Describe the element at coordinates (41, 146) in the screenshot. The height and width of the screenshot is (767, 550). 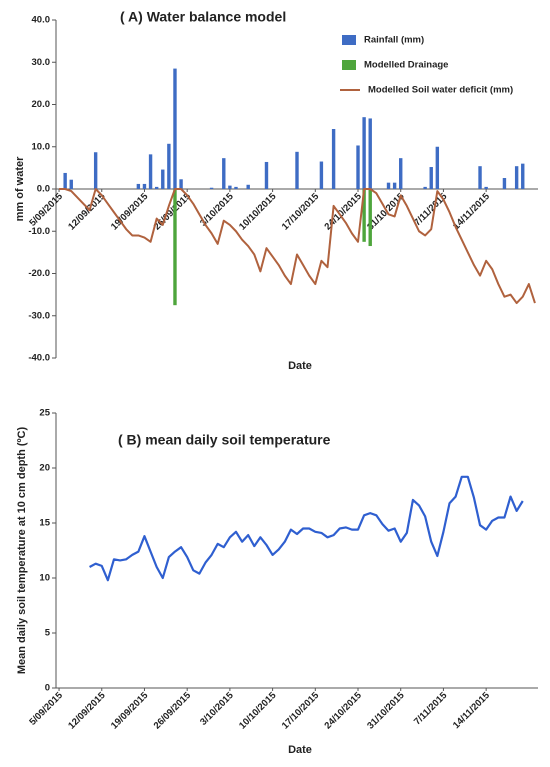
I see `y-tick-label: 10.0` at that location.